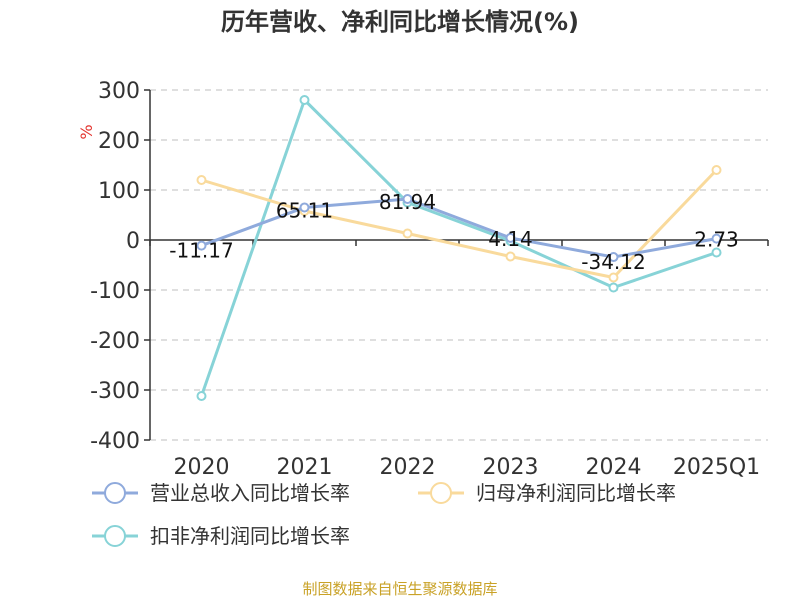 The image size is (800, 600). Describe the element at coordinates (115, 391) in the screenshot. I see `y-tick-label: -300` at that location.